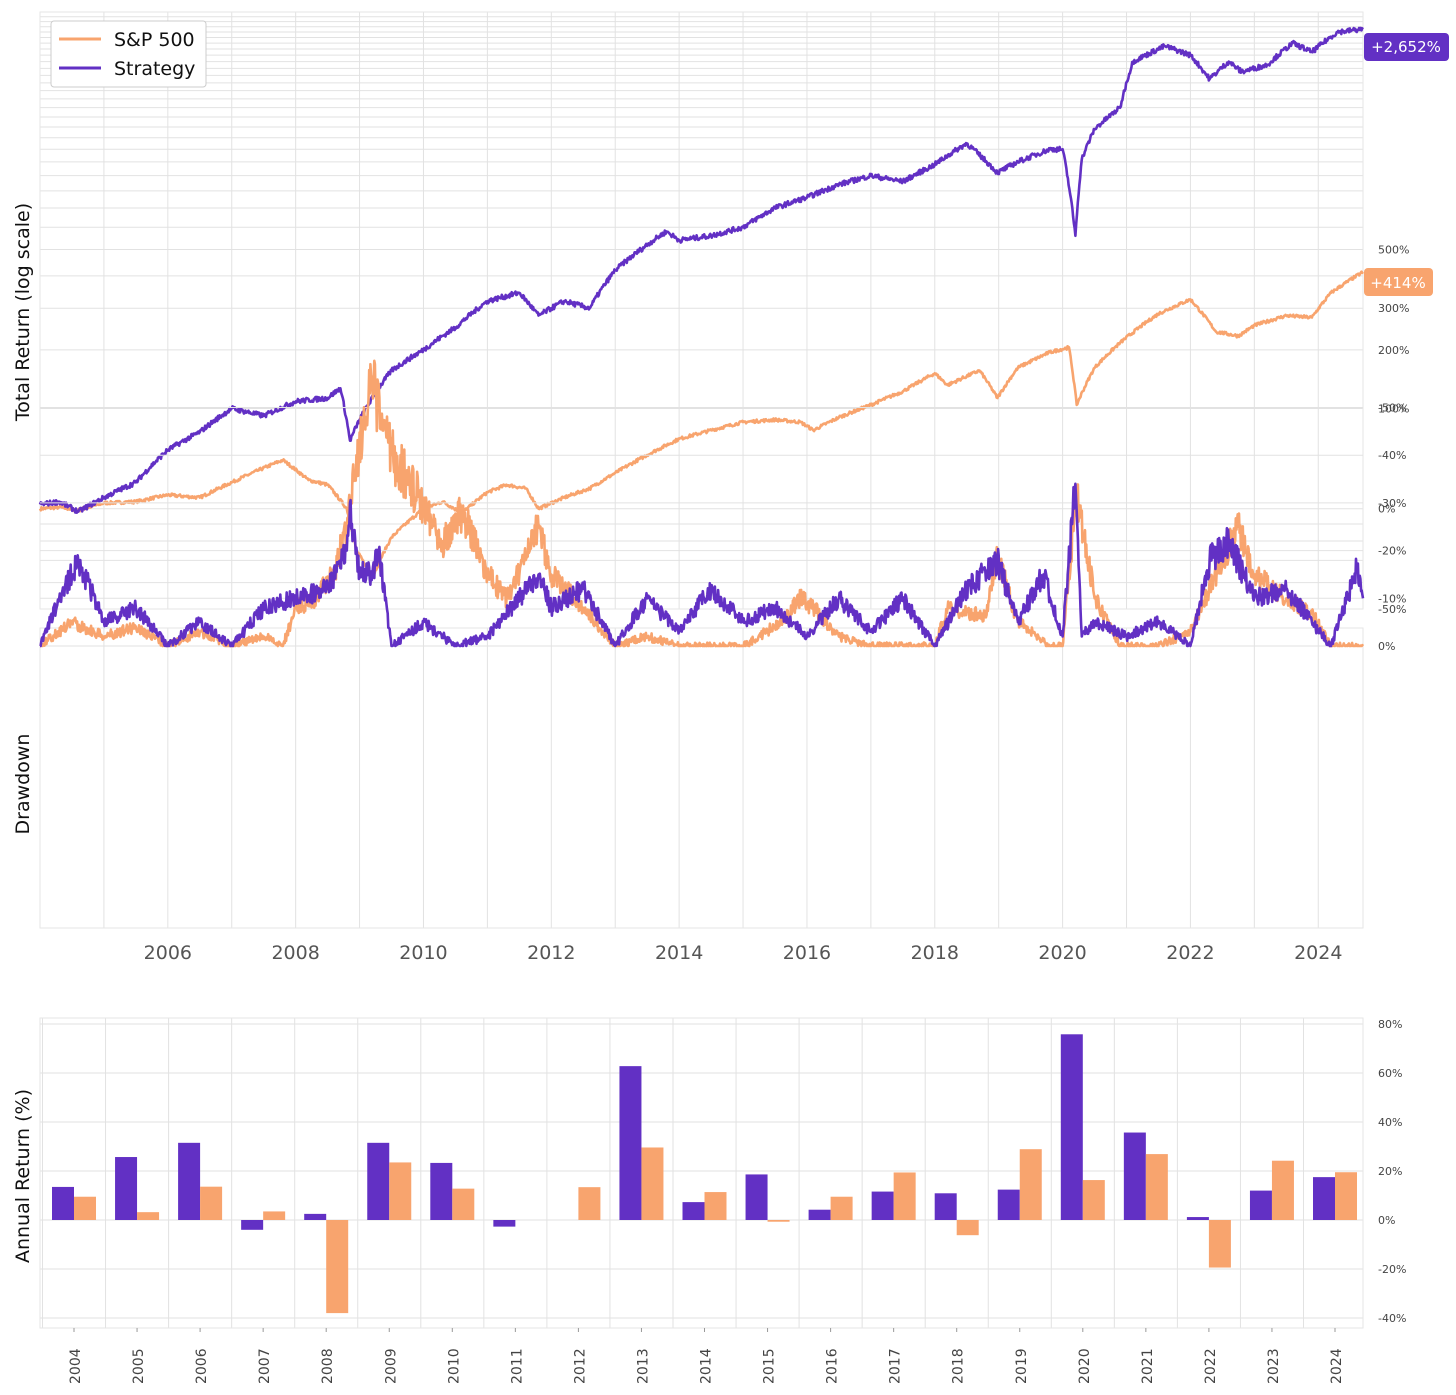  I want to click on annual-return-xtick-2009: 2009, so click(391, 1366).